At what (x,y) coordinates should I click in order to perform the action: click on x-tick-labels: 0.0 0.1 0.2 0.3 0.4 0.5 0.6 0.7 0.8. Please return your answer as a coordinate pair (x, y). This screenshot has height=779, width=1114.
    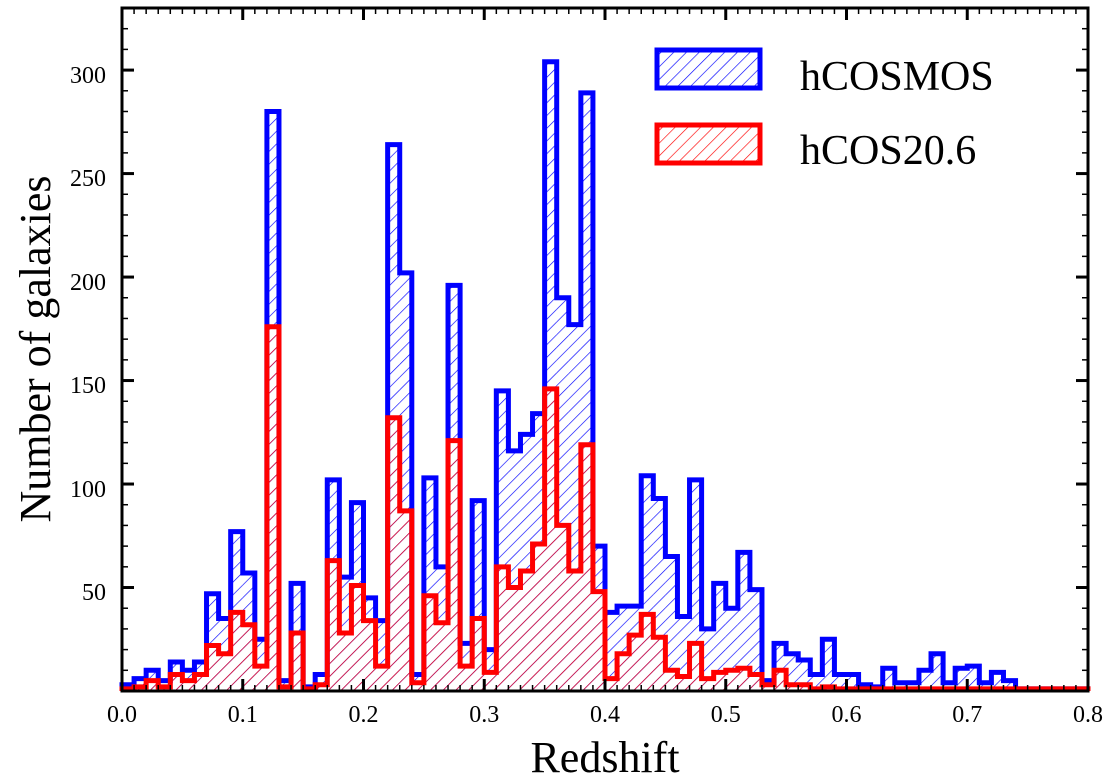
    Looking at the image, I should click on (605, 715).